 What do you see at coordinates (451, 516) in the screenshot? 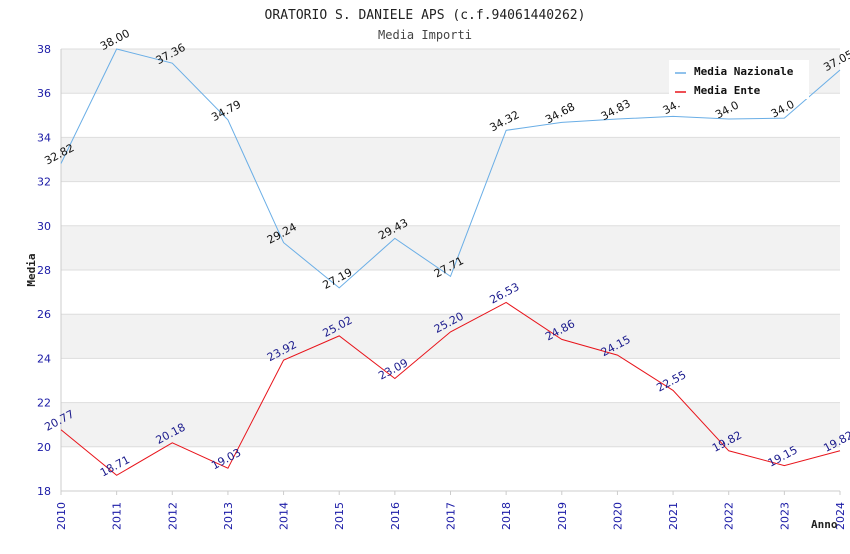
I see `x-tick-label: 2017` at bounding box center [451, 516].